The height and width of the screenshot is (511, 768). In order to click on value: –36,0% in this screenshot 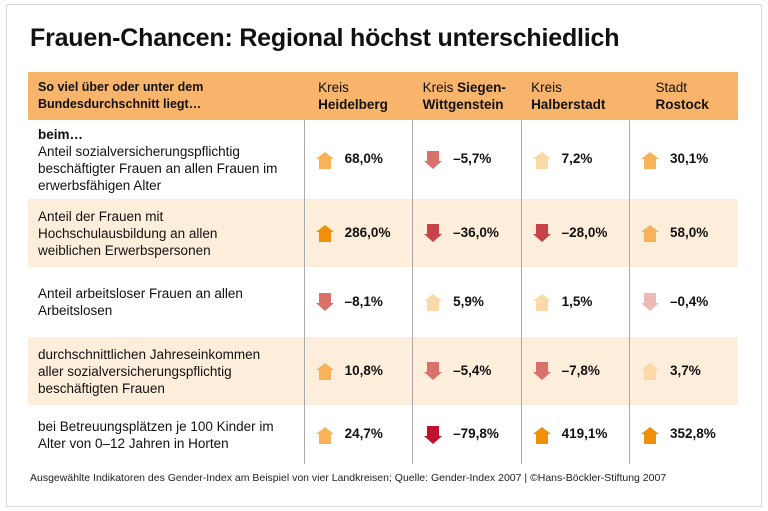, I will do `click(476, 232)`.